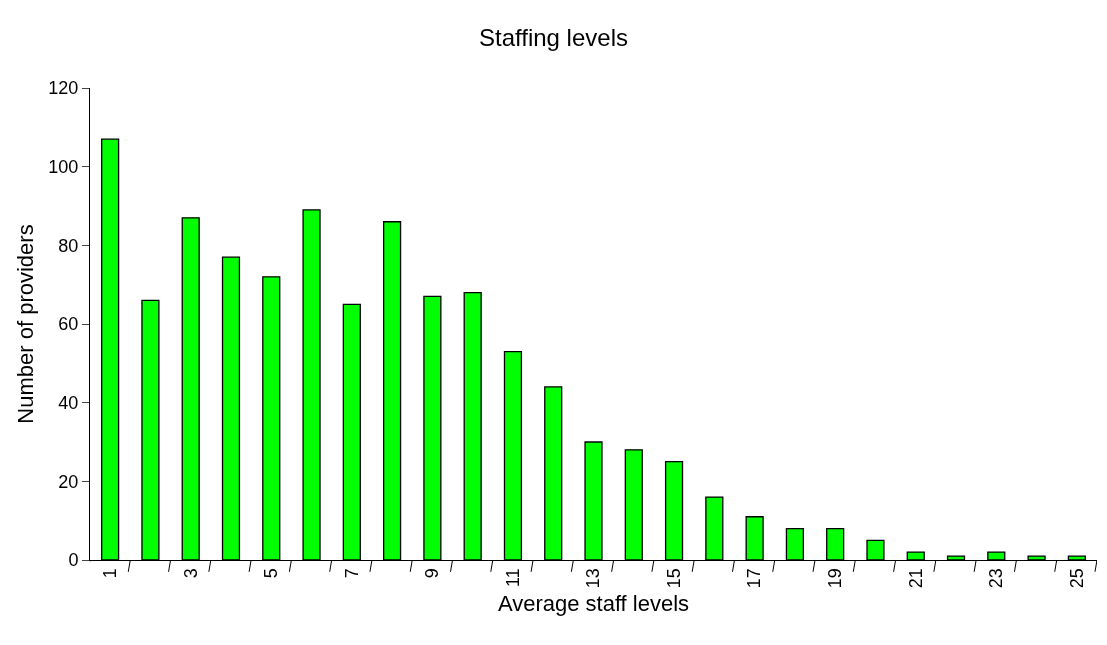 The width and height of the screenshot is (1107, 645). What do you see at coordinates (593, 578) in the screenshot?
I see `x-tick-label: 13` at bounding box center [593, 578].